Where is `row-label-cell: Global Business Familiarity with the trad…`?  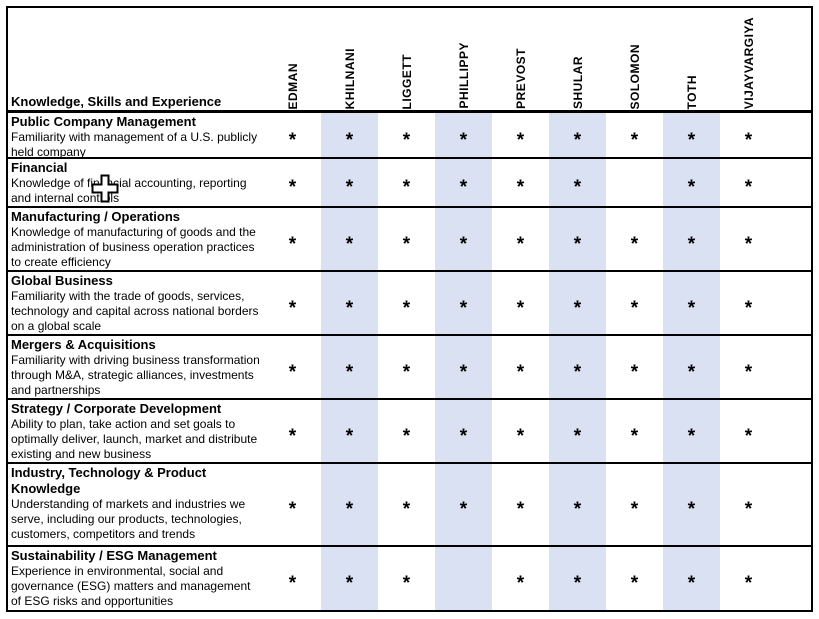 row-label-cell: Global Business Familiarity with the trad… is located at coordinates (136, 303).